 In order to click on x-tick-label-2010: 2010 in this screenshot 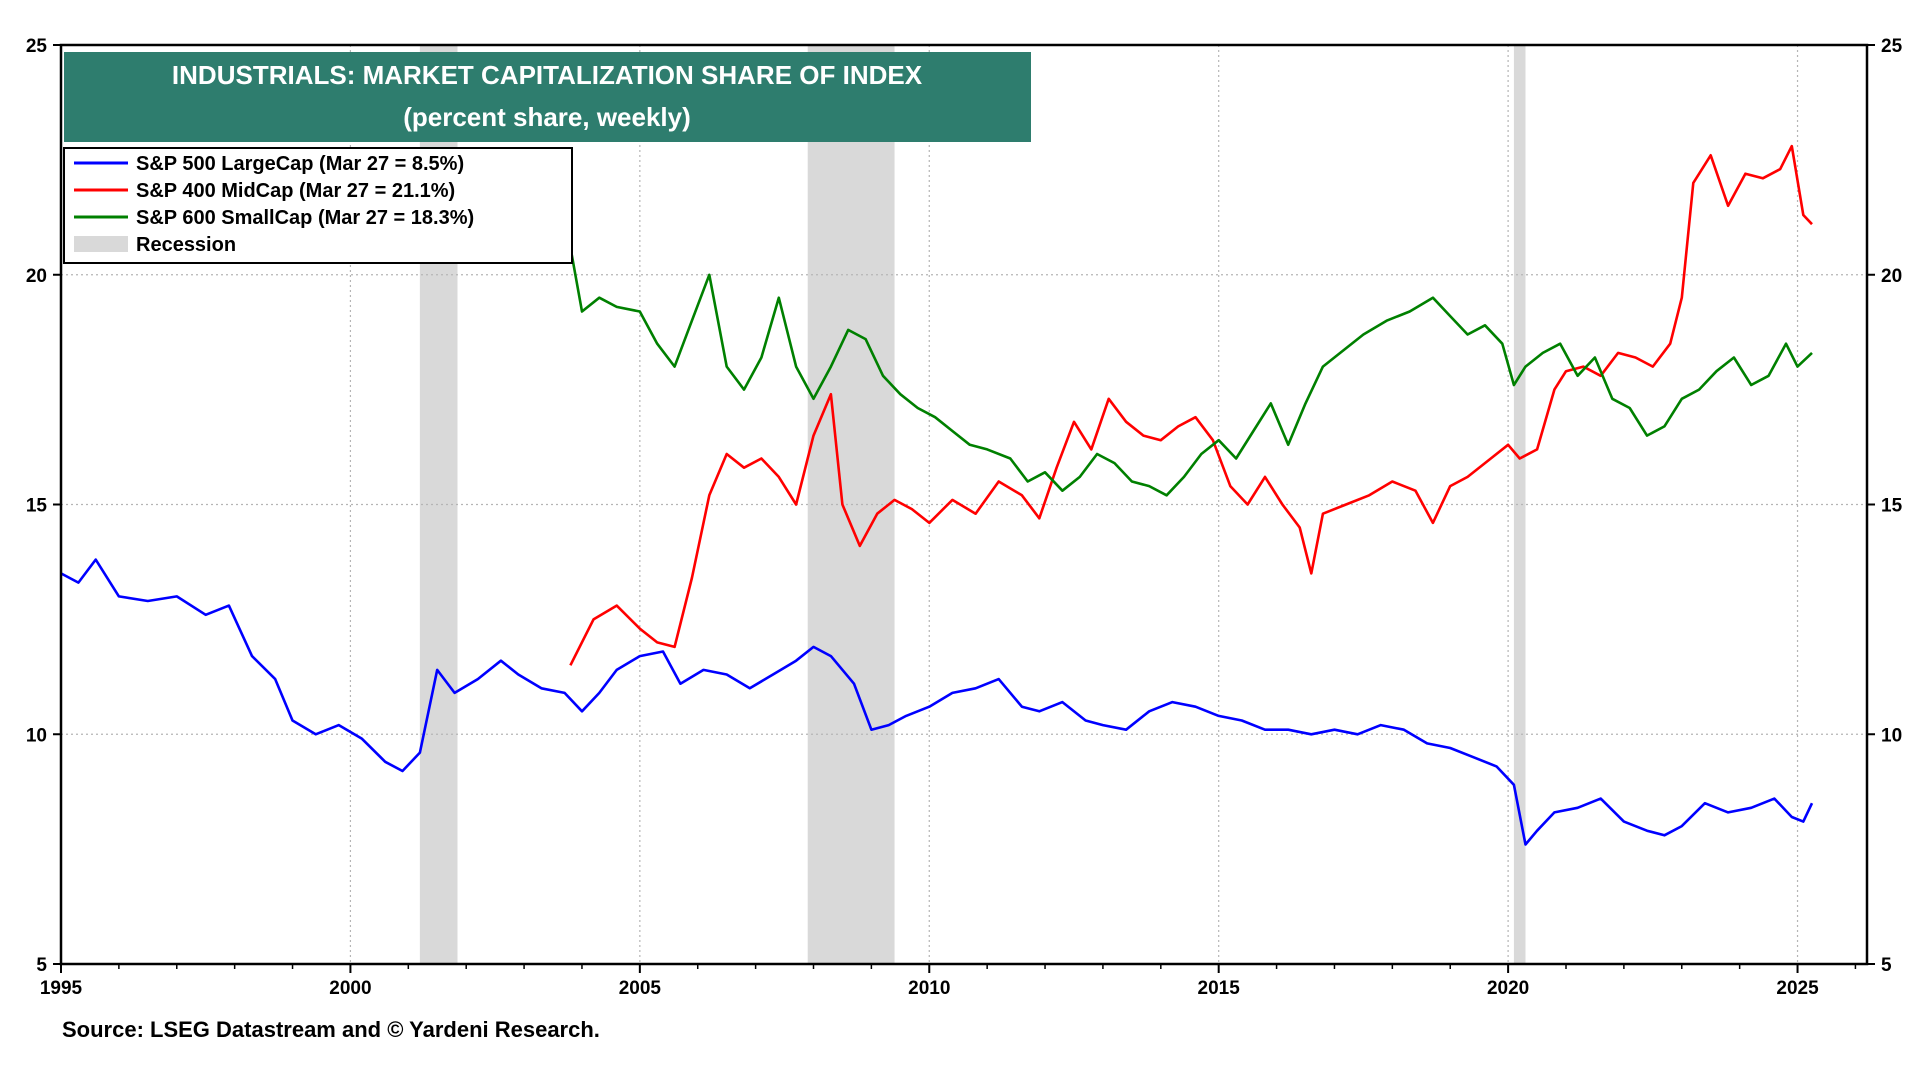, I will do `click(929, 988)`.